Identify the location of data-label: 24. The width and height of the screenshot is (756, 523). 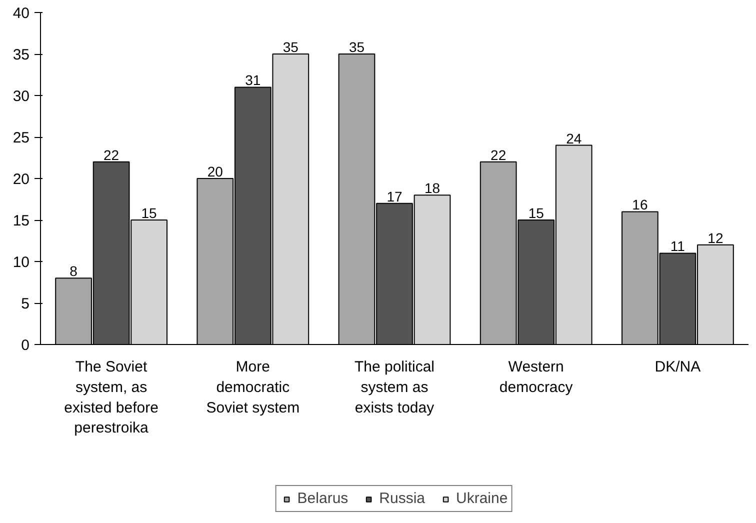
(574, 138).